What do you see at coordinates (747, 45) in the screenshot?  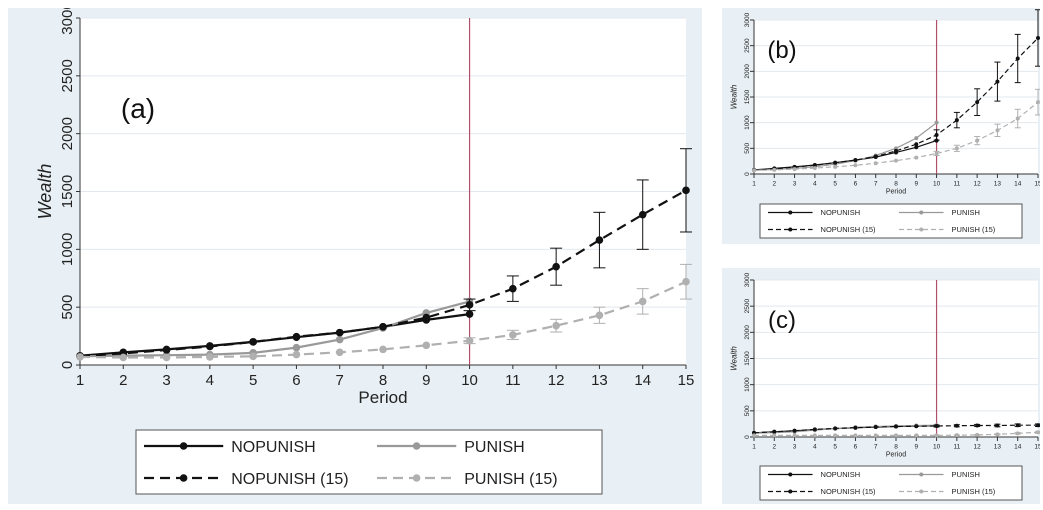 I see `y-tick-label: 2500` at bounding box center [747, 45].